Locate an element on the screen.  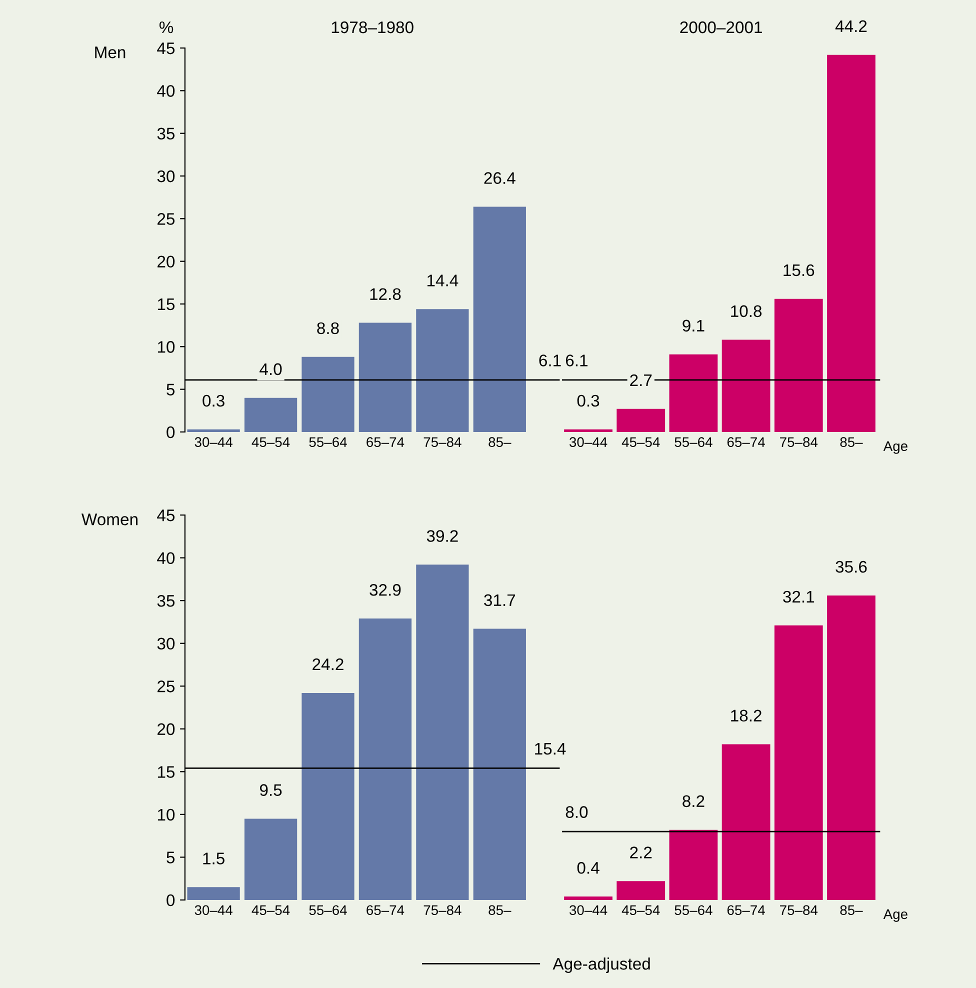
data-label: 14.4 is located at coordinates (442, 280).